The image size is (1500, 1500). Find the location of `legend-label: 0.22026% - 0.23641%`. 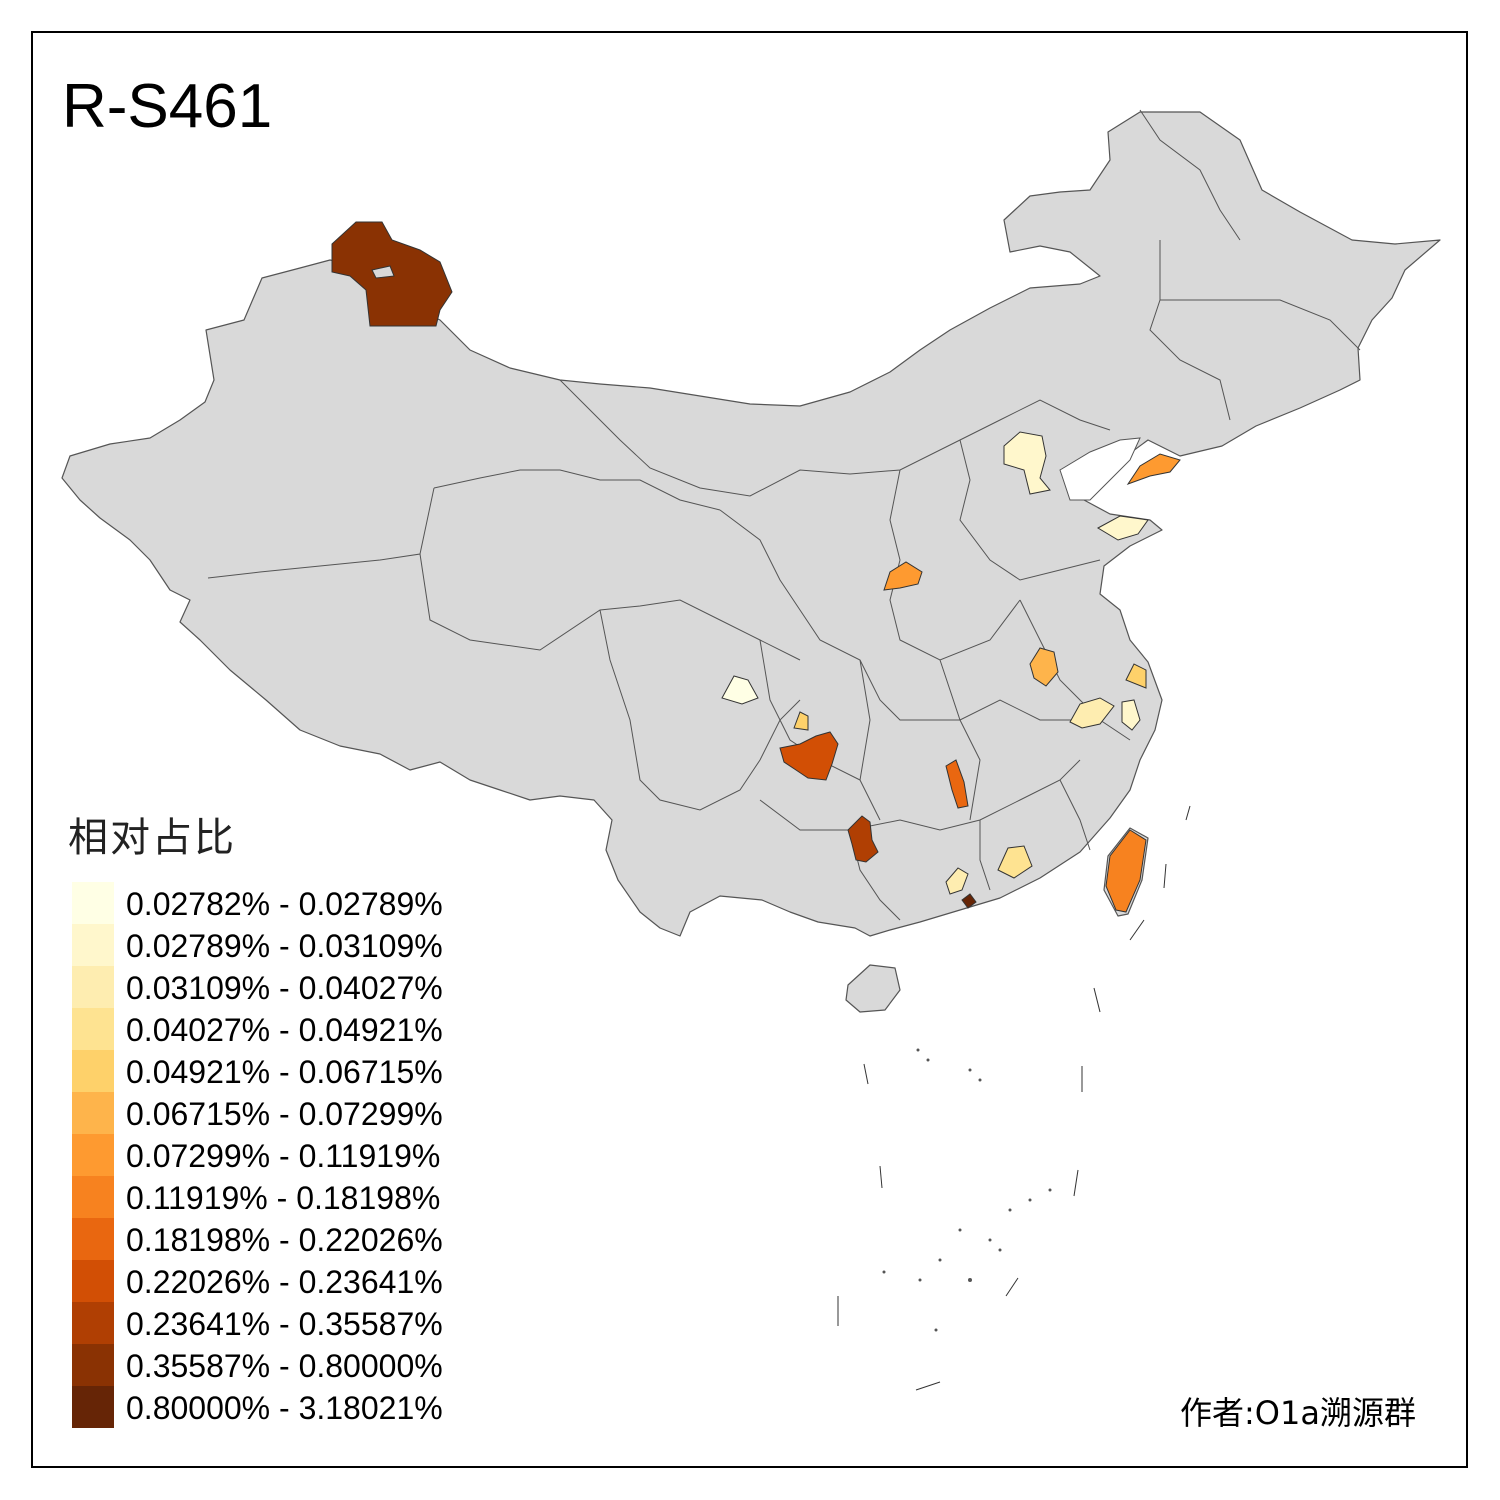

legend-label: 0.22026% - 0.23641% is located at coordinates (284, 1282).